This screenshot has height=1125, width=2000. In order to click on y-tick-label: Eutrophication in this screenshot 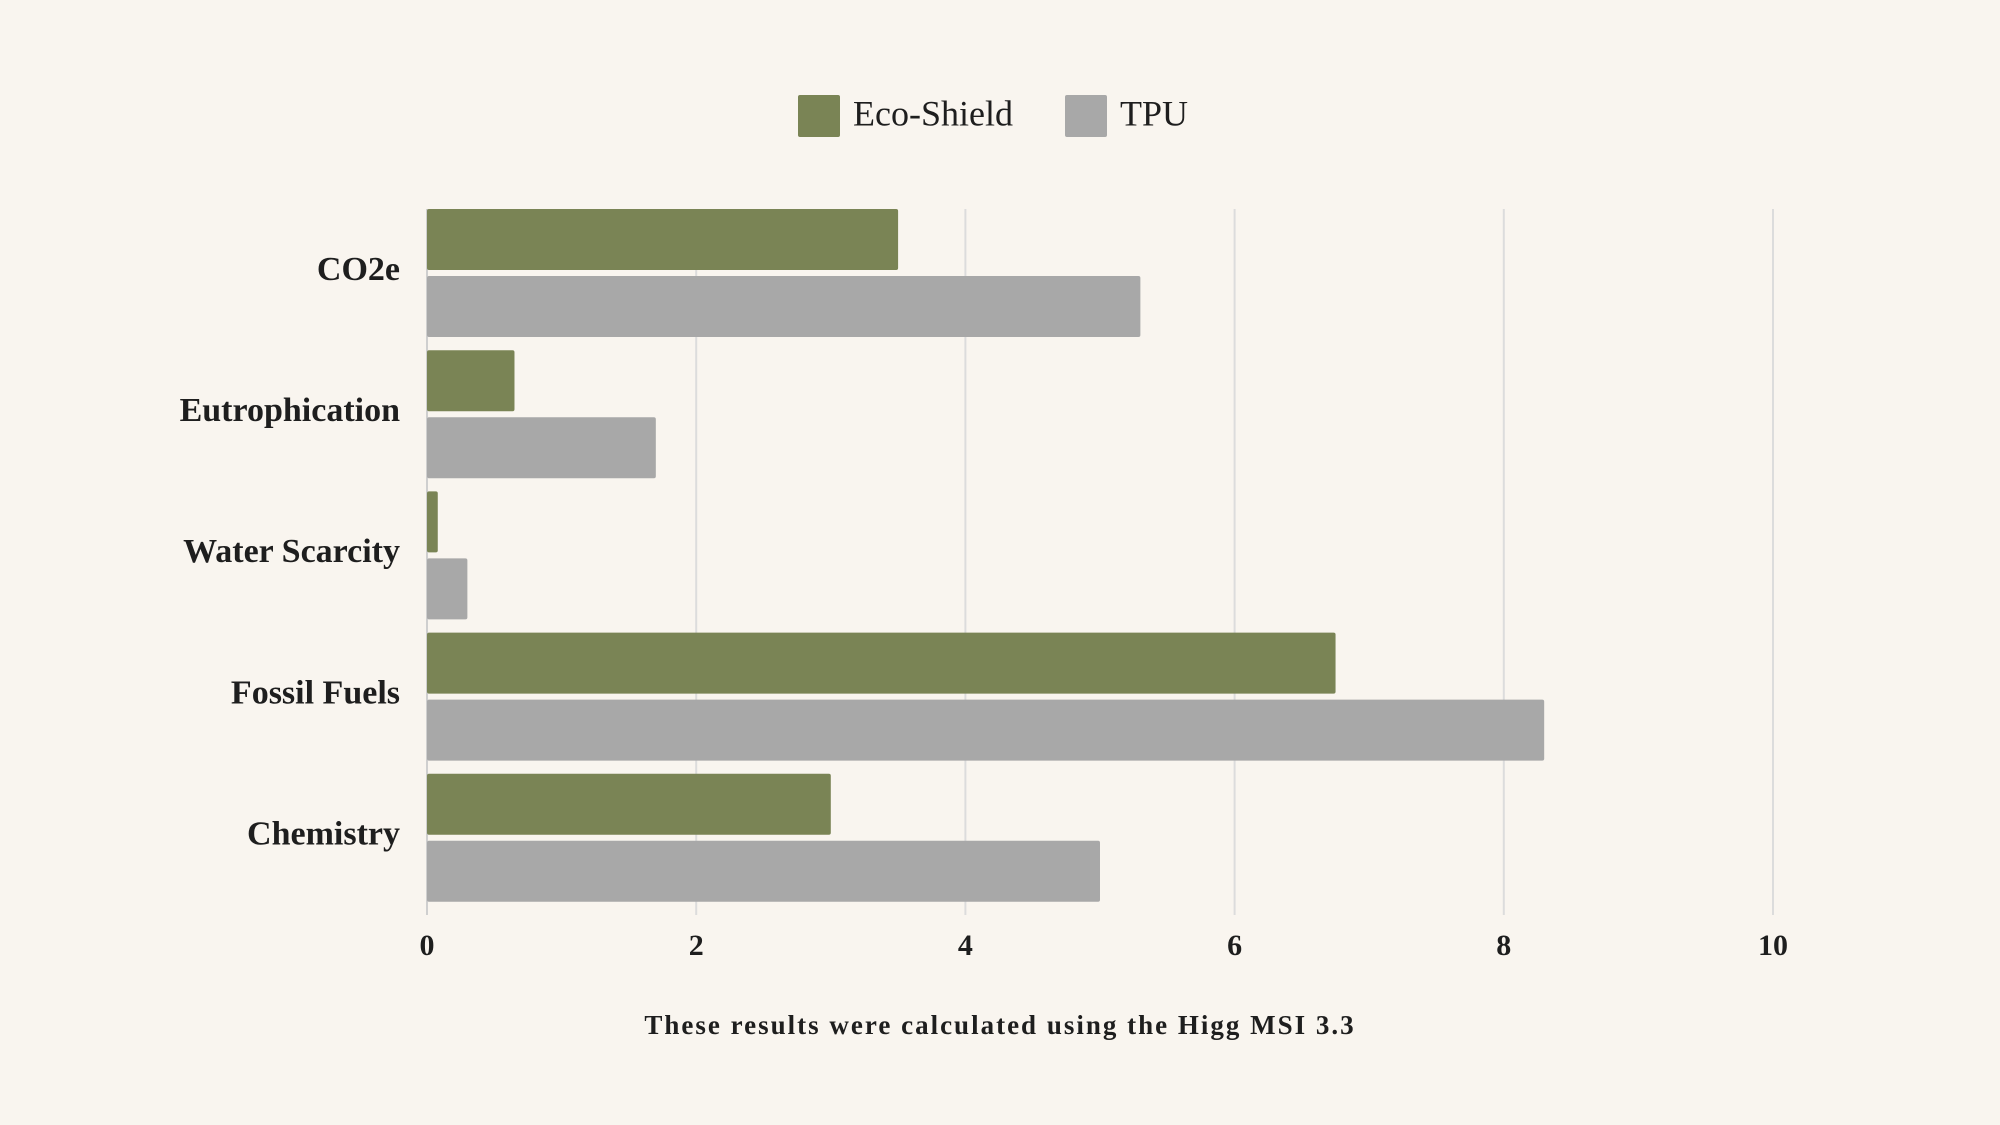, I will do `click(290, 410)`.